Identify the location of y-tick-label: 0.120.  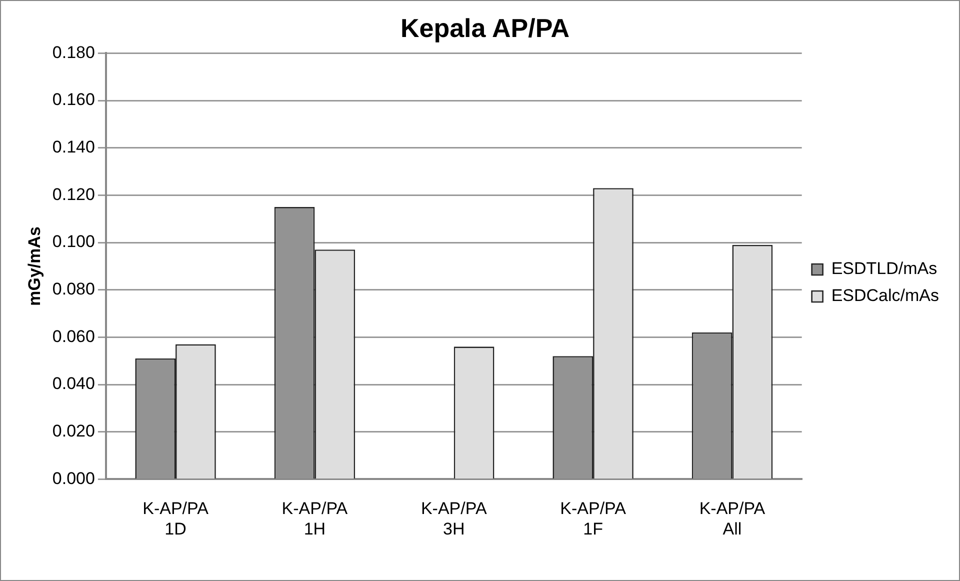
(73, 194).